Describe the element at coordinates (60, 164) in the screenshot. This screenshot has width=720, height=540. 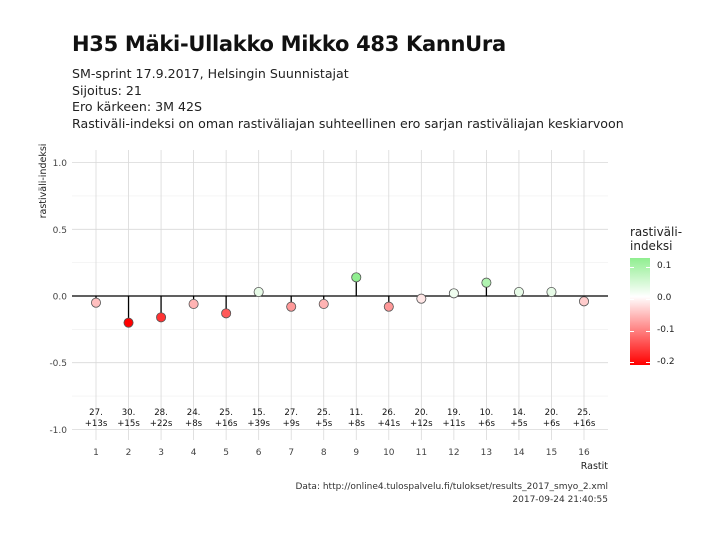
I see `y-tick-label: 1.0` at that location.